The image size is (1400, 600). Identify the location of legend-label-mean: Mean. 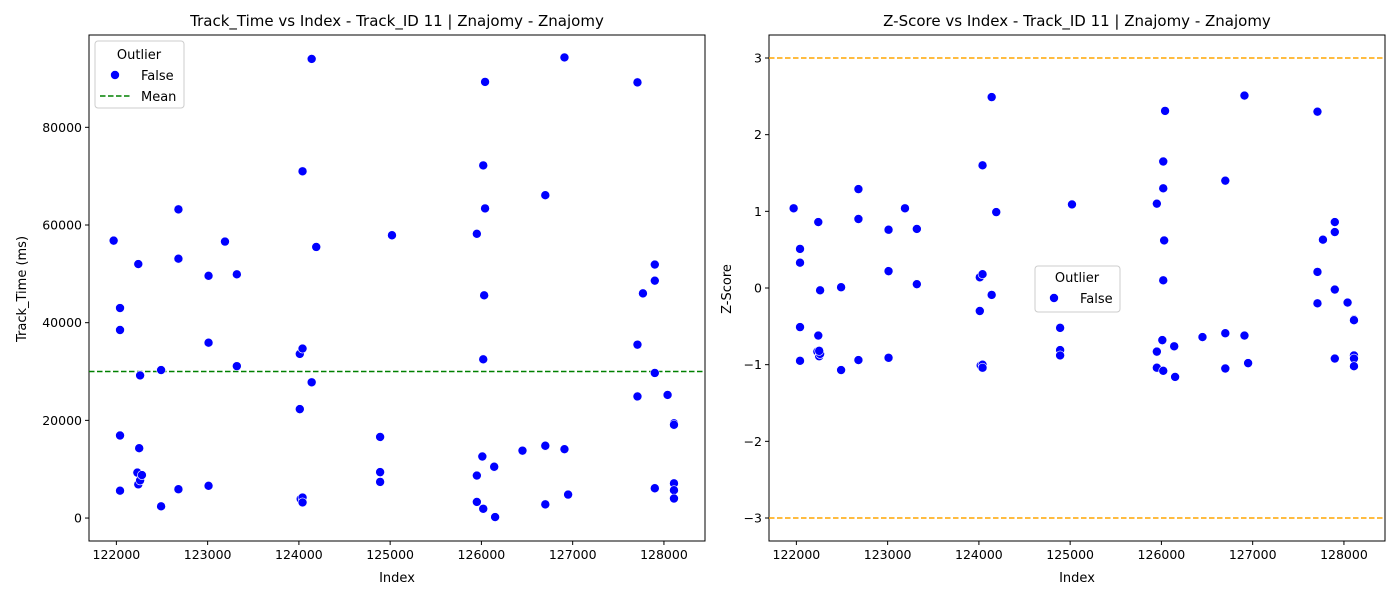
(158, 97).